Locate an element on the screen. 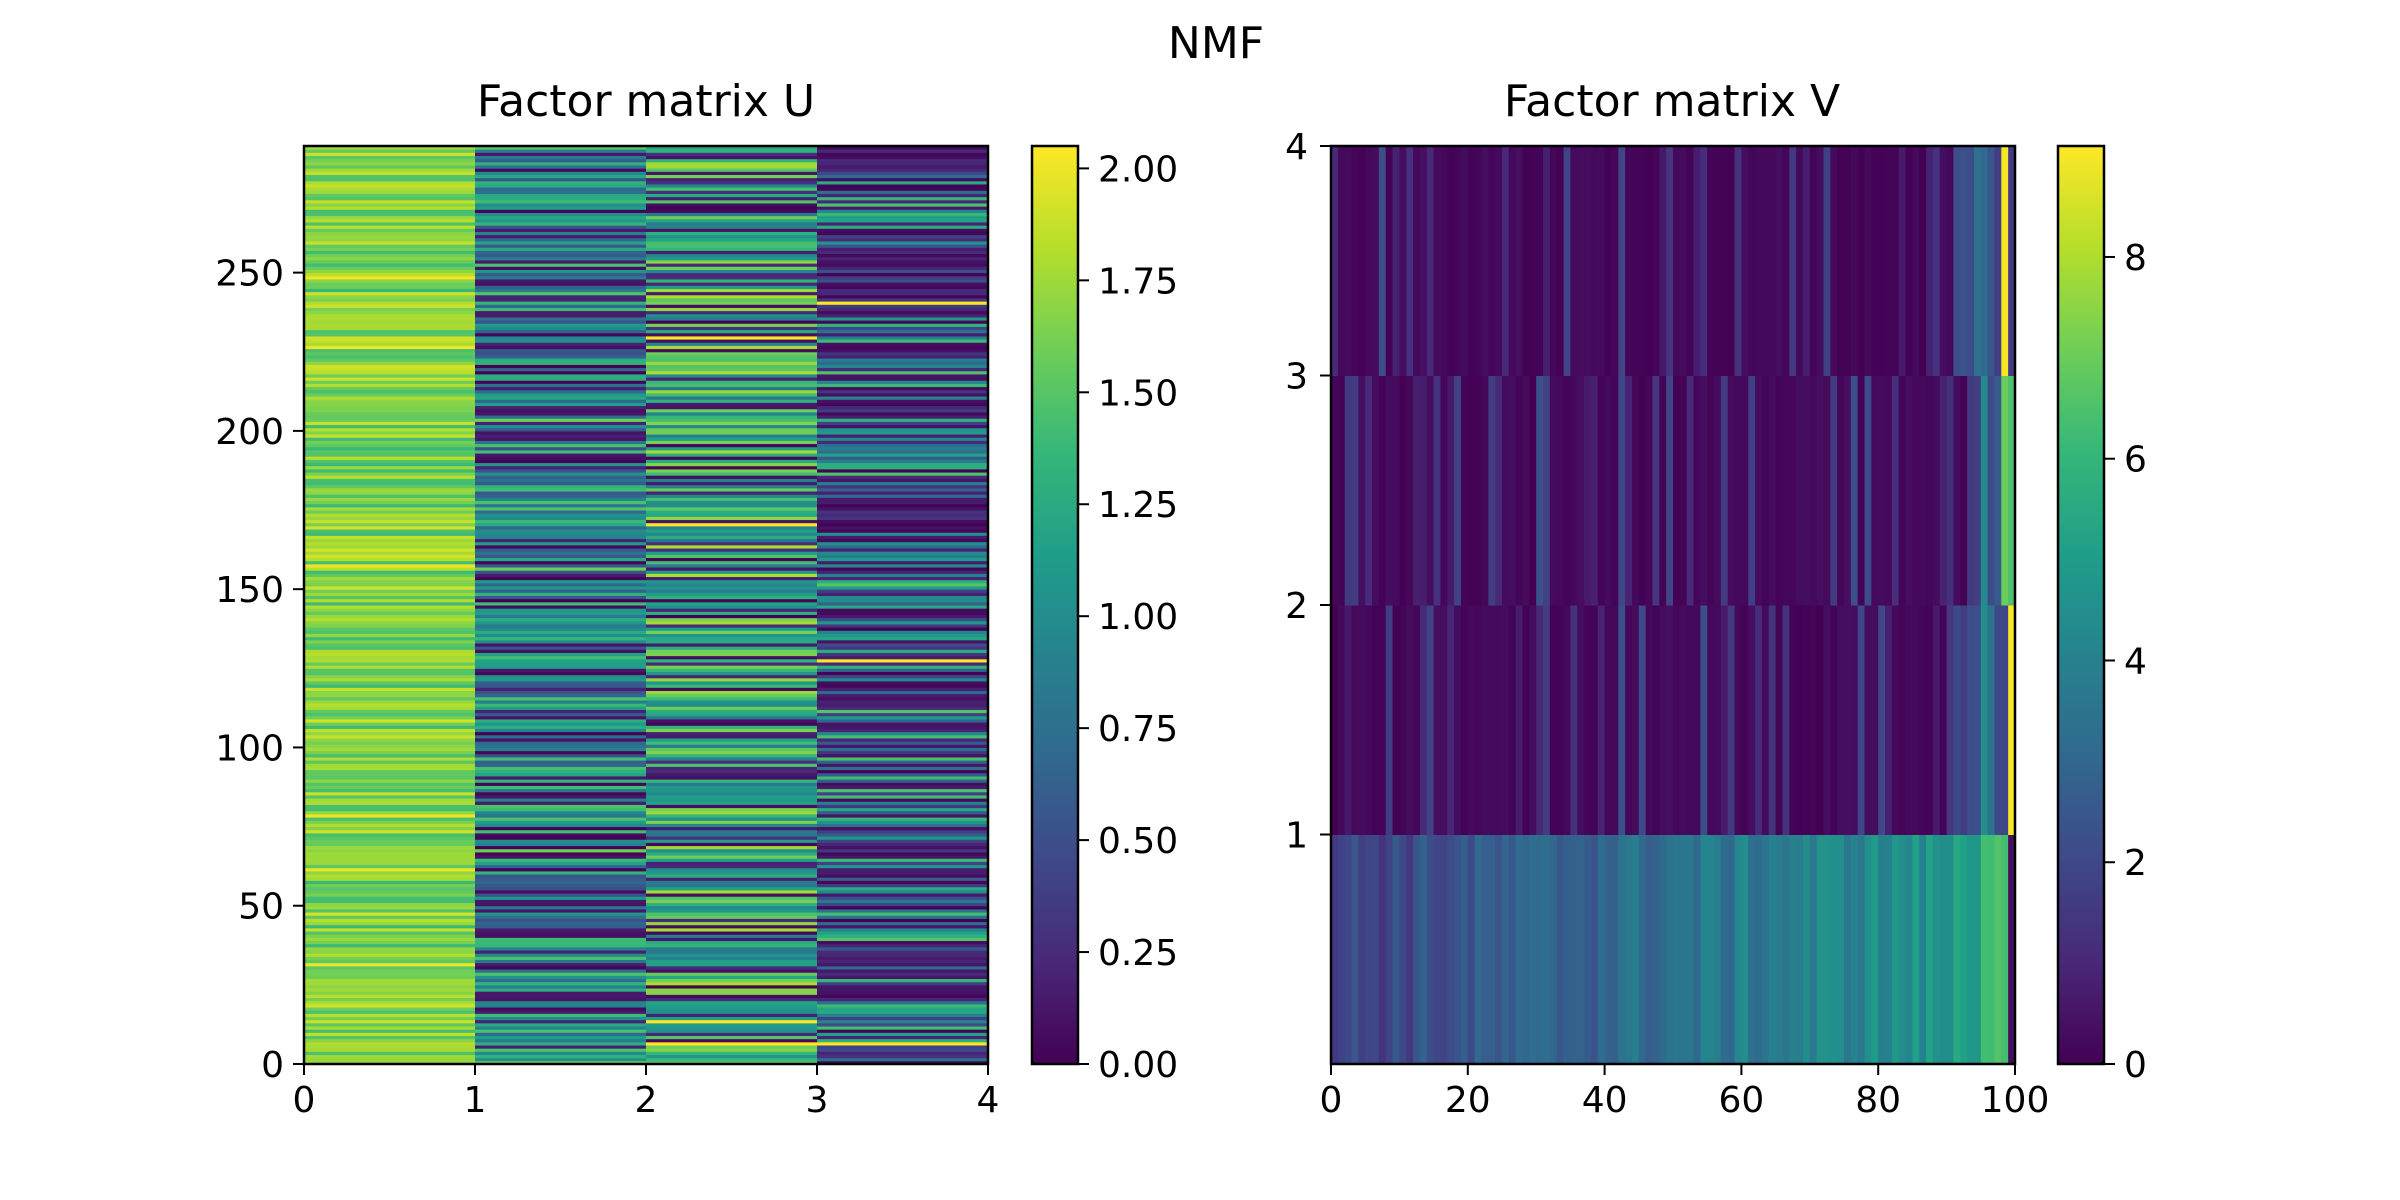 The width and height of the screenshot is (2400, 1200). colorbar-u-ticks: 0.000.250.500.751.001.251.501.752.00 is located at coordinates (1128, 617).